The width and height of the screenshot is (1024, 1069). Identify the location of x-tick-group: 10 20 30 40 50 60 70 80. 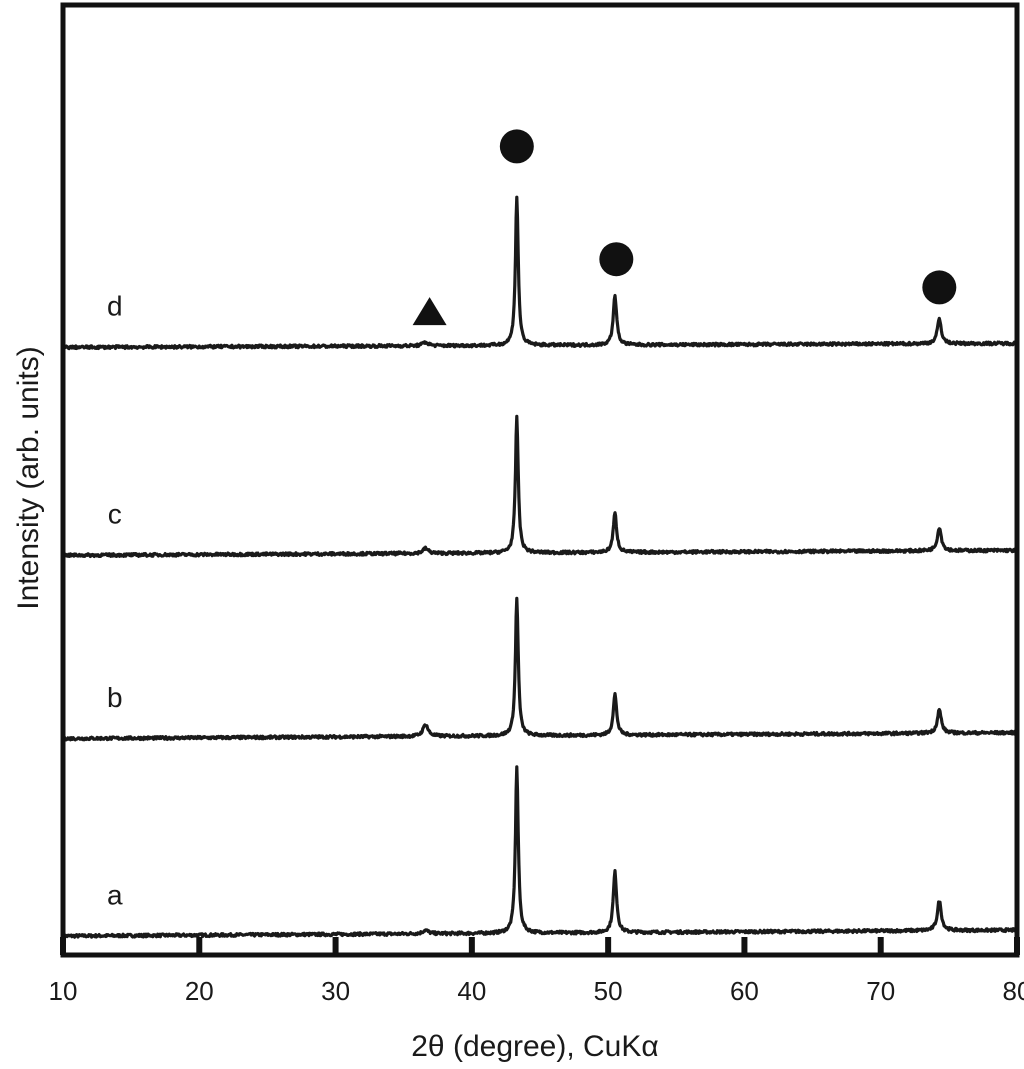
(536, 971).